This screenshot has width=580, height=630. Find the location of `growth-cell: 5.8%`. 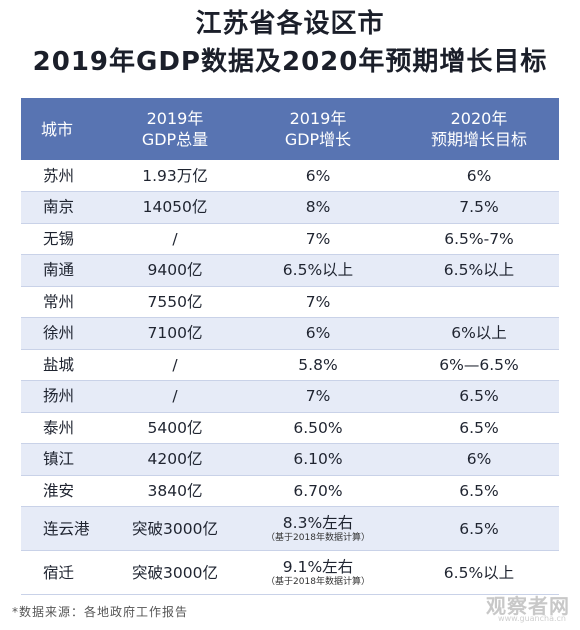

growth-cell: 5.8% is located at coordinates (318, 365).